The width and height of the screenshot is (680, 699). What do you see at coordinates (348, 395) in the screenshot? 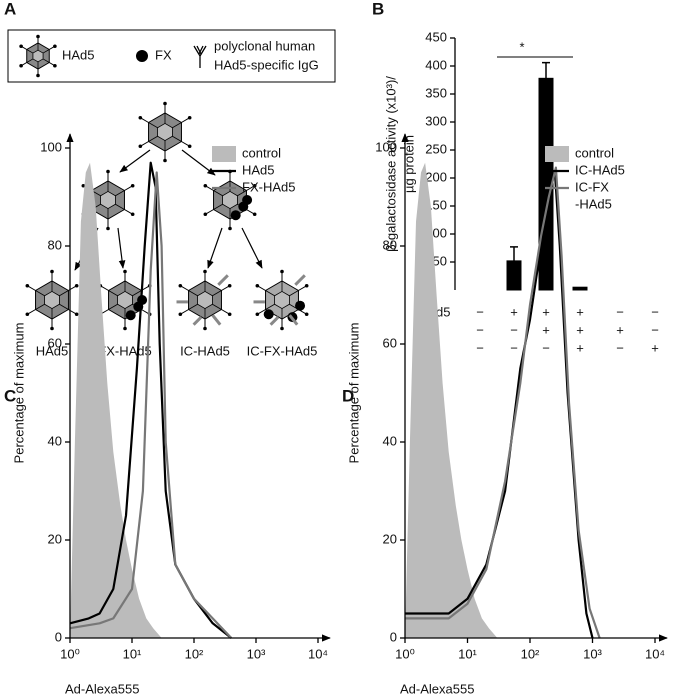
I see `panel-label: D` at bounding box center [348, 395].